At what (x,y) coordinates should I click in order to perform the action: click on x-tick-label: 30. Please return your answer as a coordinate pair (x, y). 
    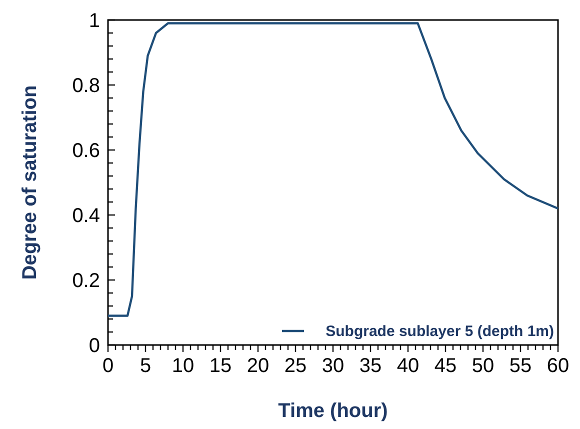
    Looking at the image, I should click on (333, 366).